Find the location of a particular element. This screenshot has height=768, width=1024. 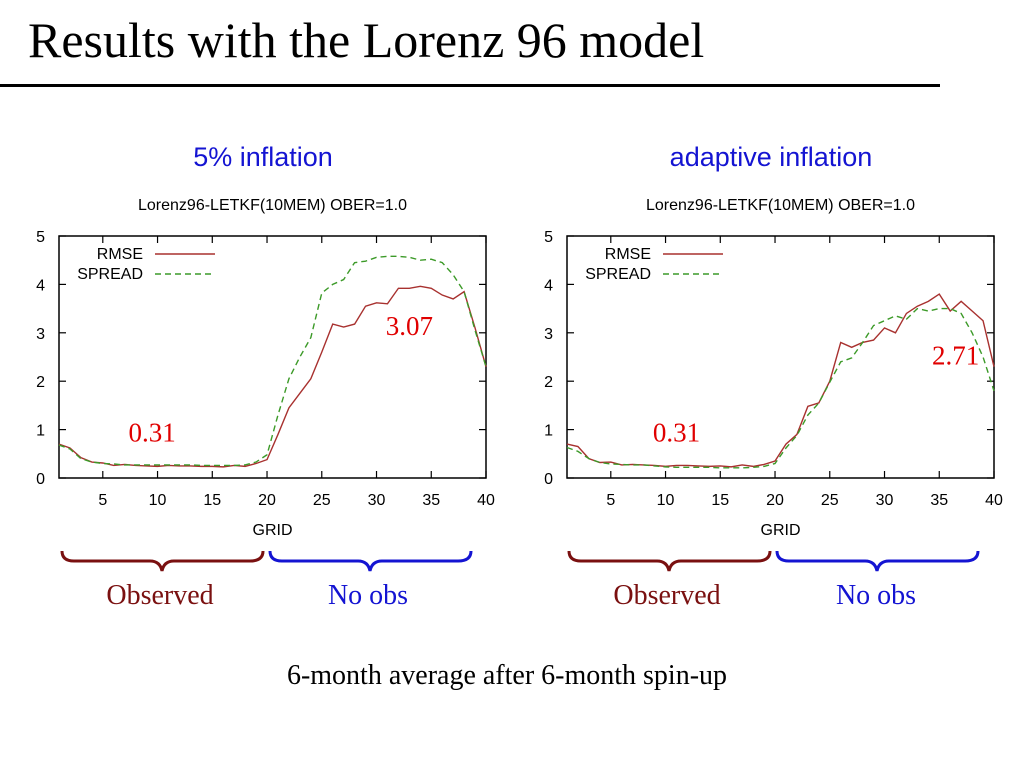

right-panel-heading: adaptive inflation is located at coordinates (771, 157).